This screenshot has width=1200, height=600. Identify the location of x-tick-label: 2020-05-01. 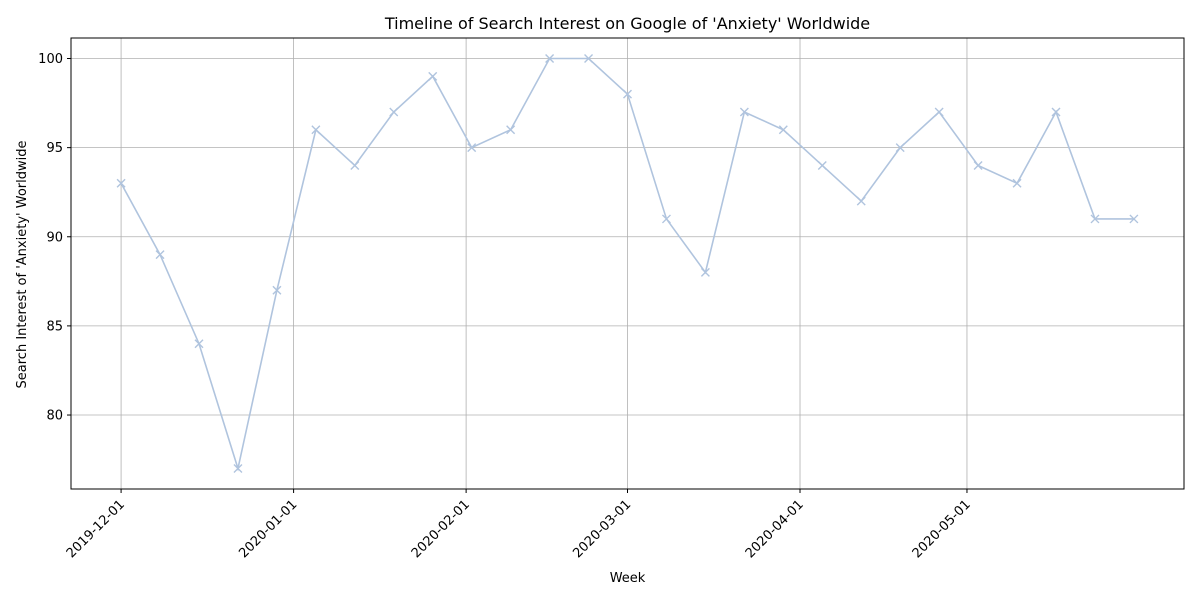
(942, 529).